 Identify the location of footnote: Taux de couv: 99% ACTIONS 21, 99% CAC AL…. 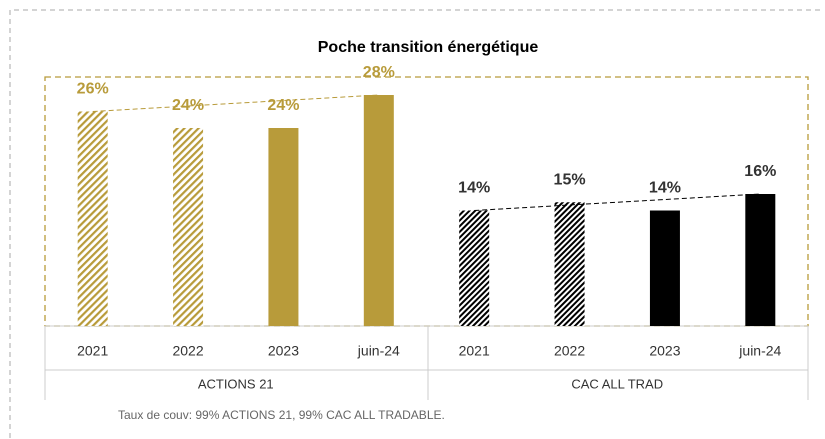
(281, 415).